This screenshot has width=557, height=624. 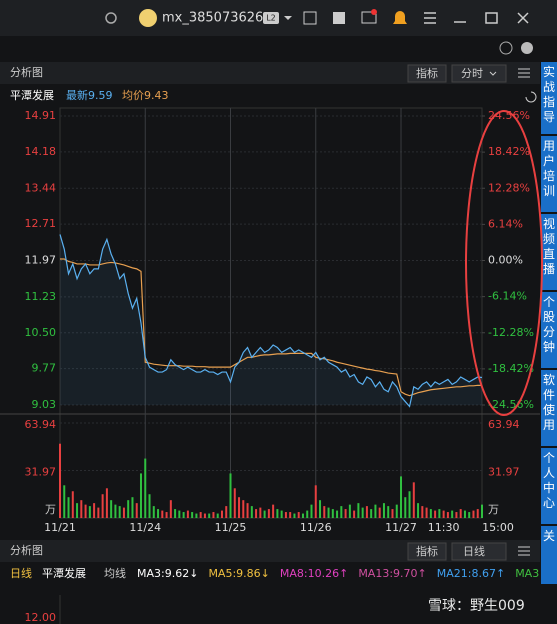 I want to click on badge: L2, so click(x=271, y=18).